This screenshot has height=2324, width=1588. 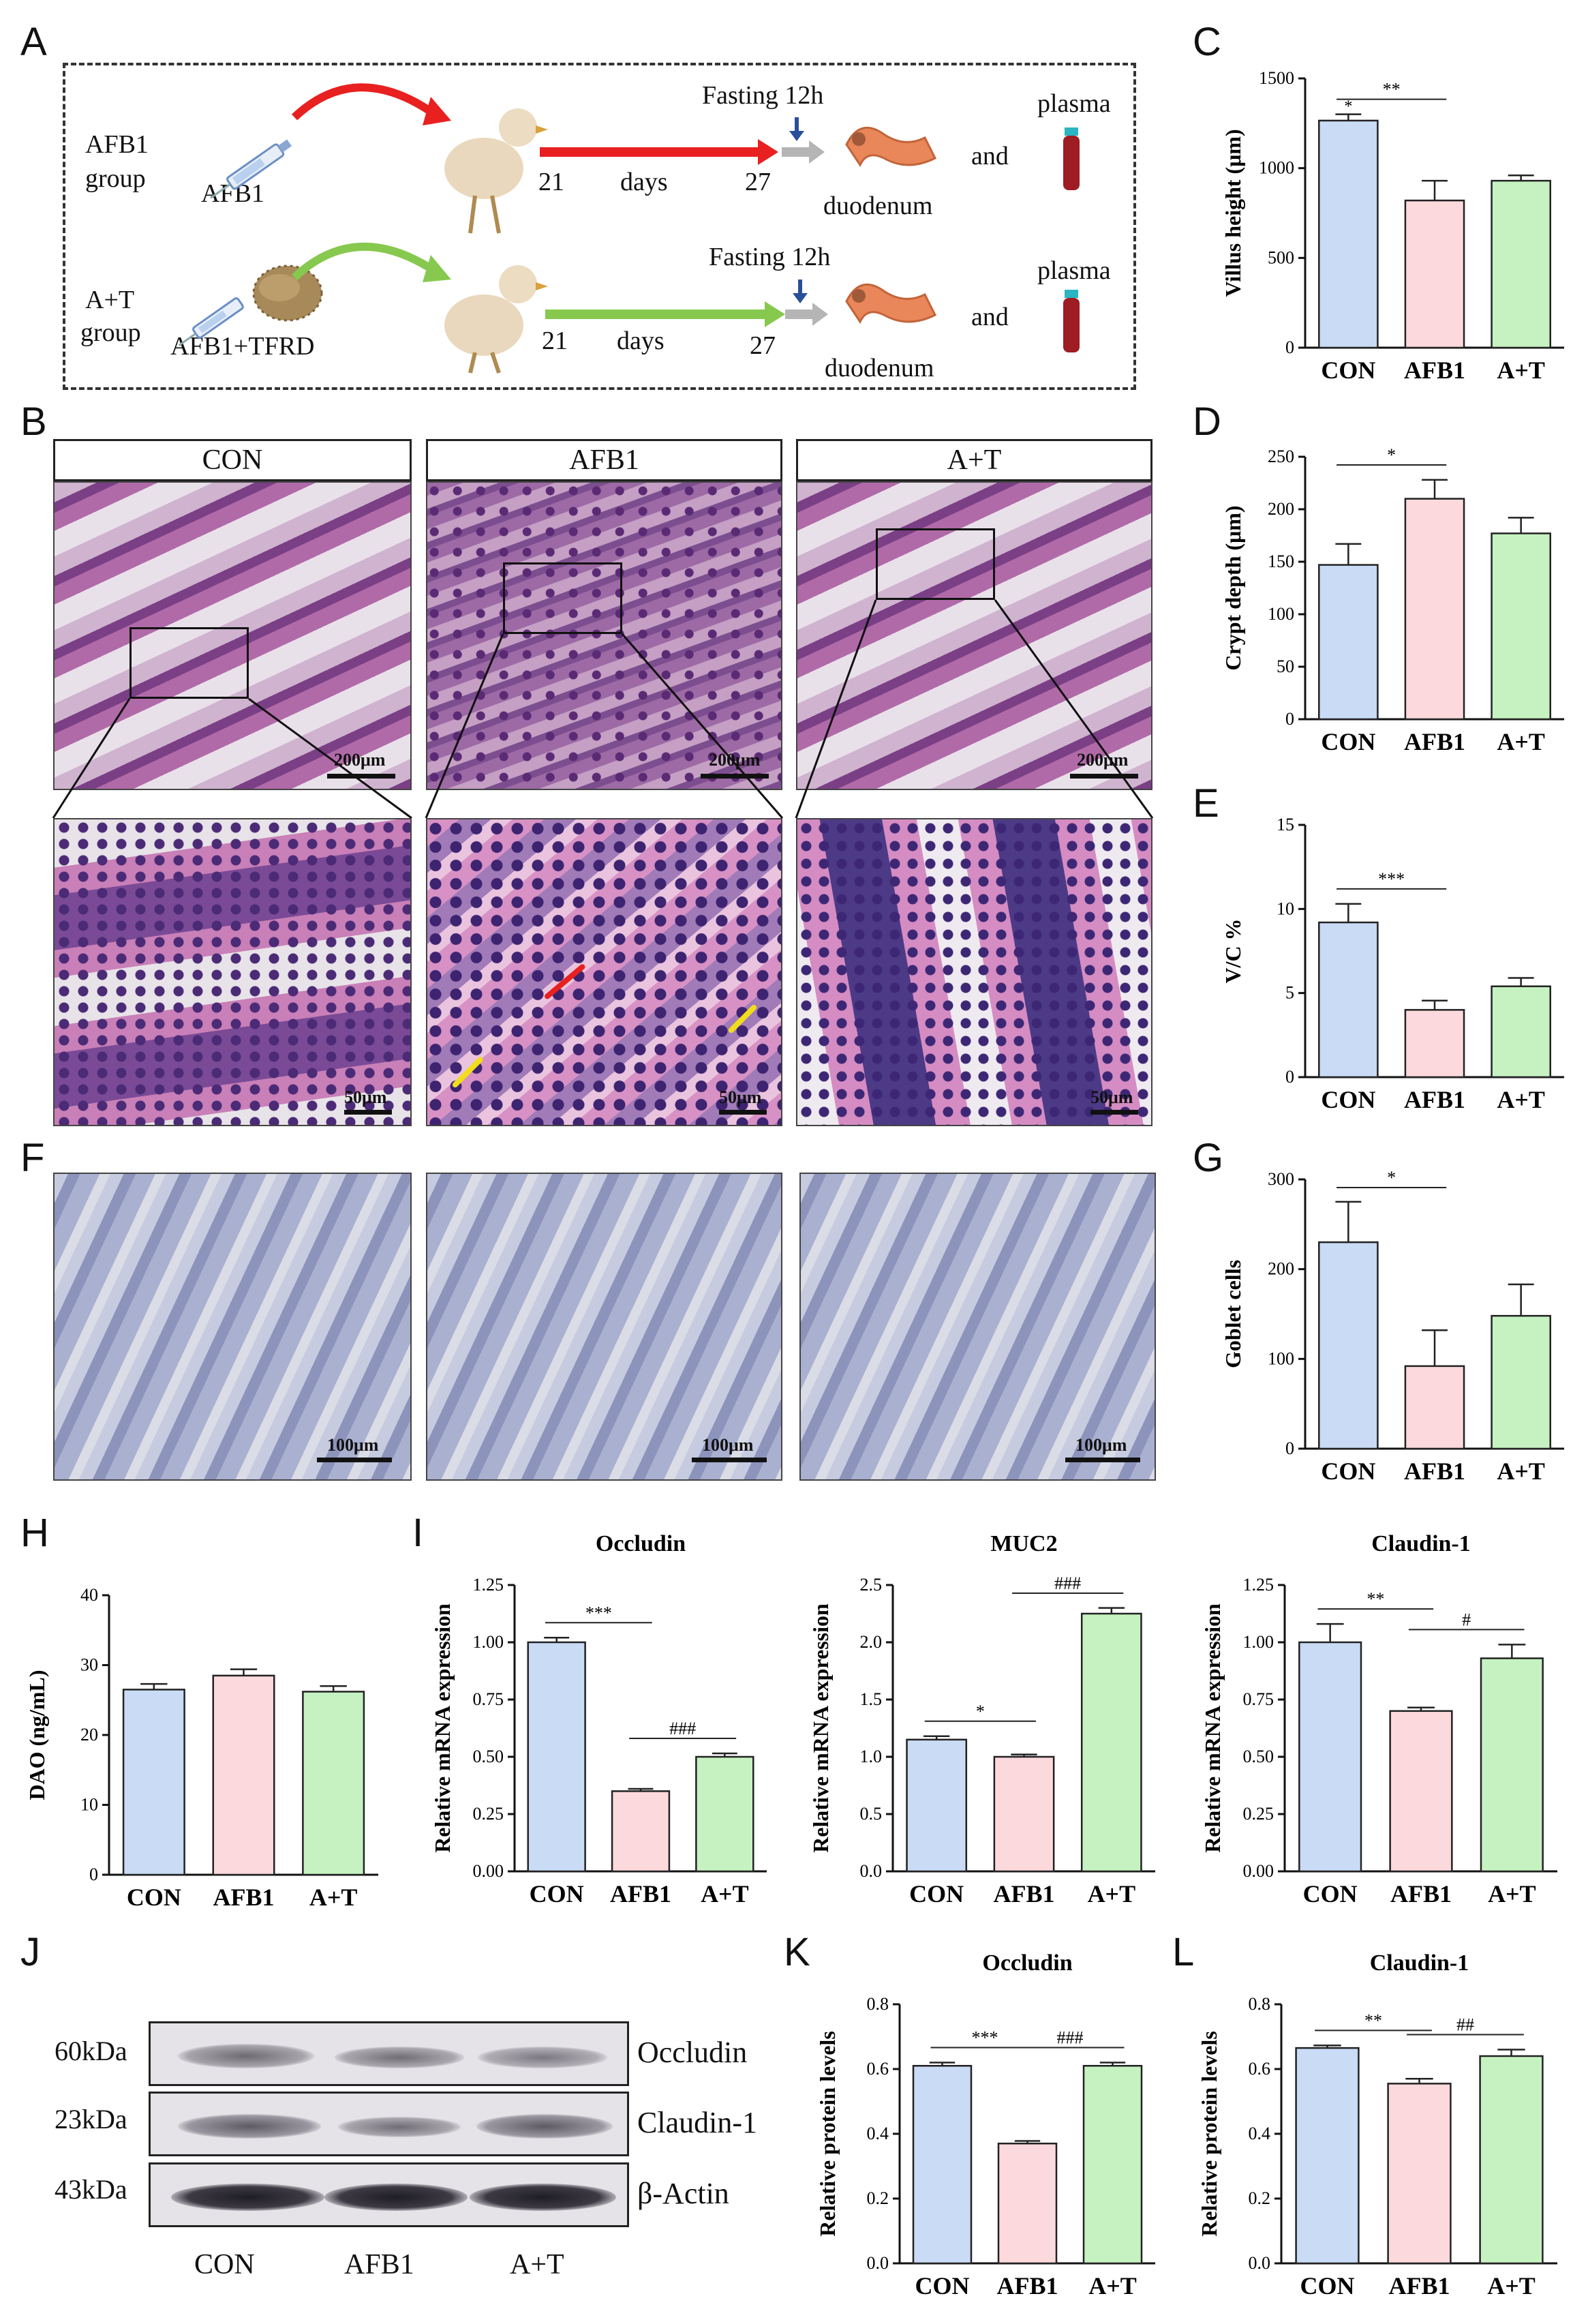 What do you see at coordinates (604, 460) in the screenshot?
I see `header-afb1: AFB1` at bounding box center [604, 460].